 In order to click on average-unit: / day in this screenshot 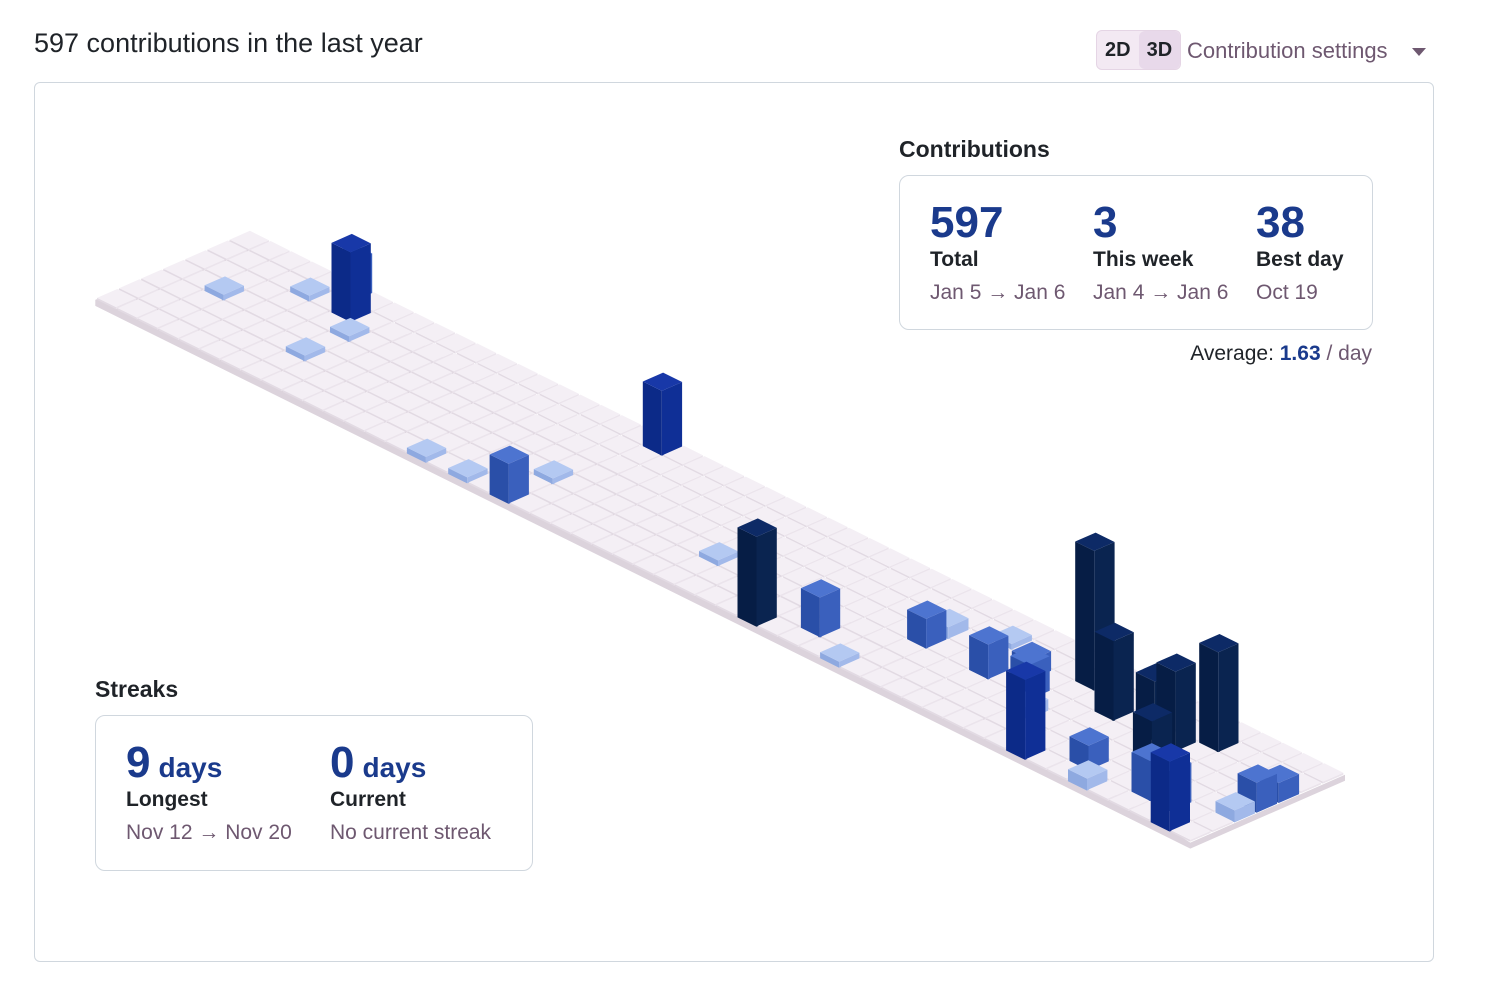, I will do `click(1349, 353)`.